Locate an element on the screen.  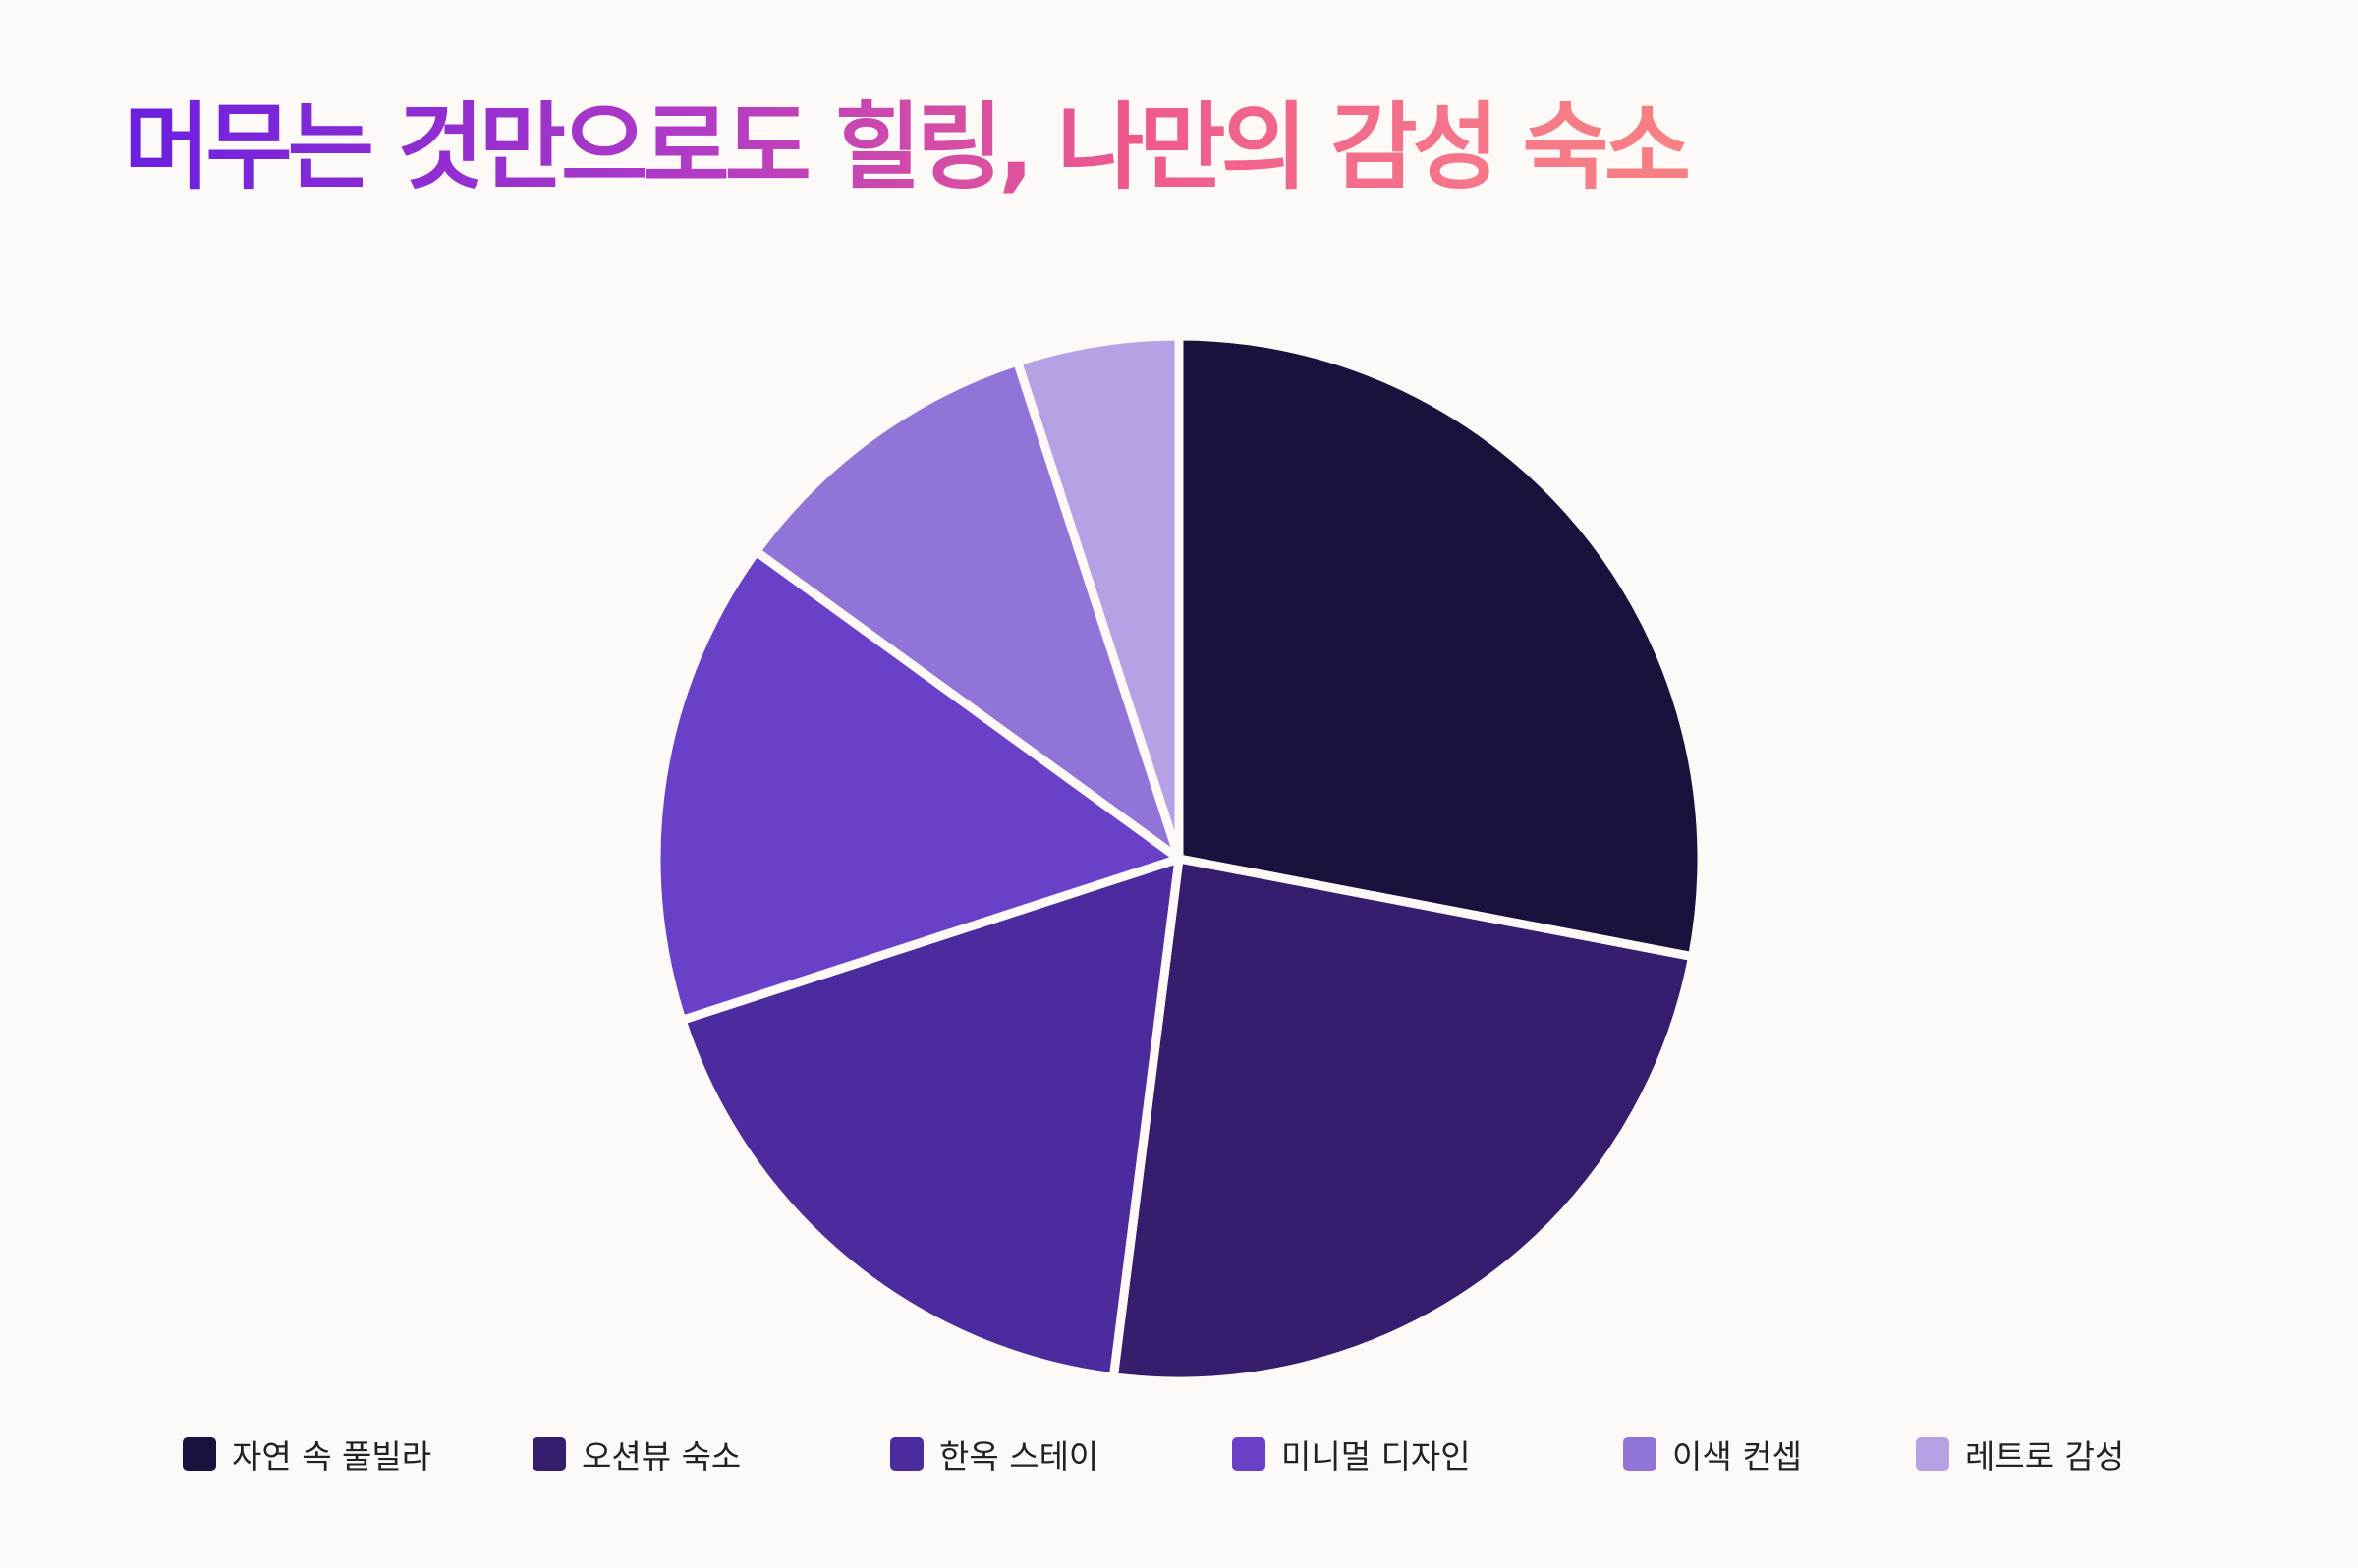
legend-label: 한옥 스테이 is located at coordinates (1019, 1456).